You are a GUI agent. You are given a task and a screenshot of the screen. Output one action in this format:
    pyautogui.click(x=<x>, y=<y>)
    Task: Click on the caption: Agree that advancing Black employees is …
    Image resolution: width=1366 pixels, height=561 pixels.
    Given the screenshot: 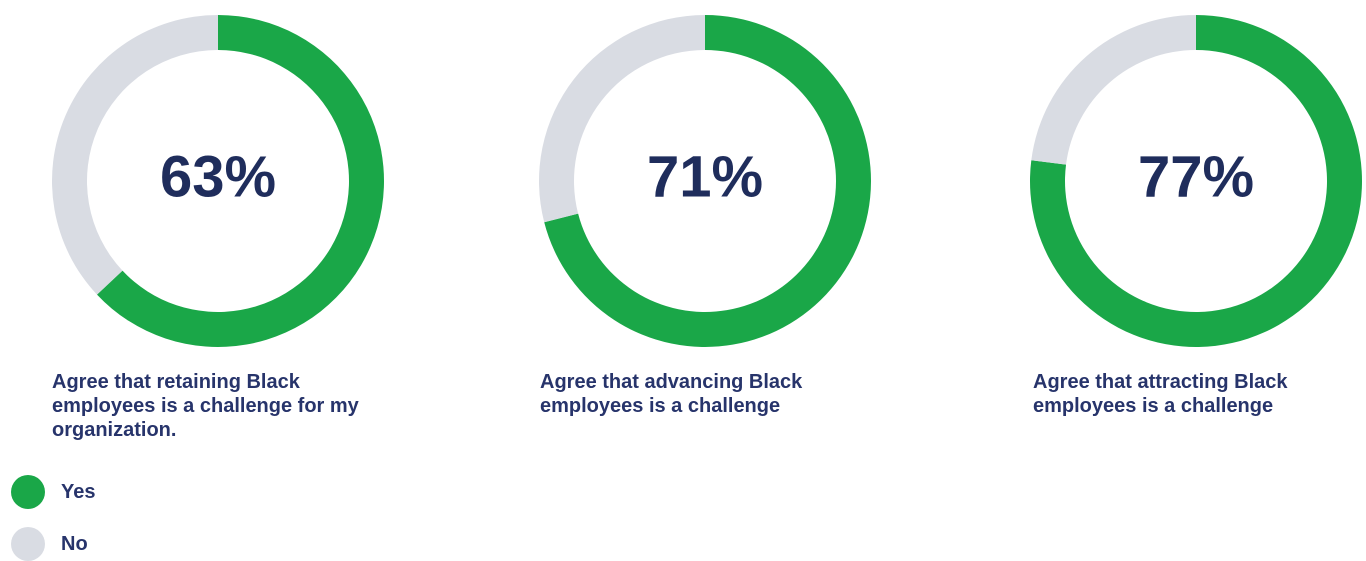 What is the action you would take?
    pyautogui.click(x=671, y=394)
    